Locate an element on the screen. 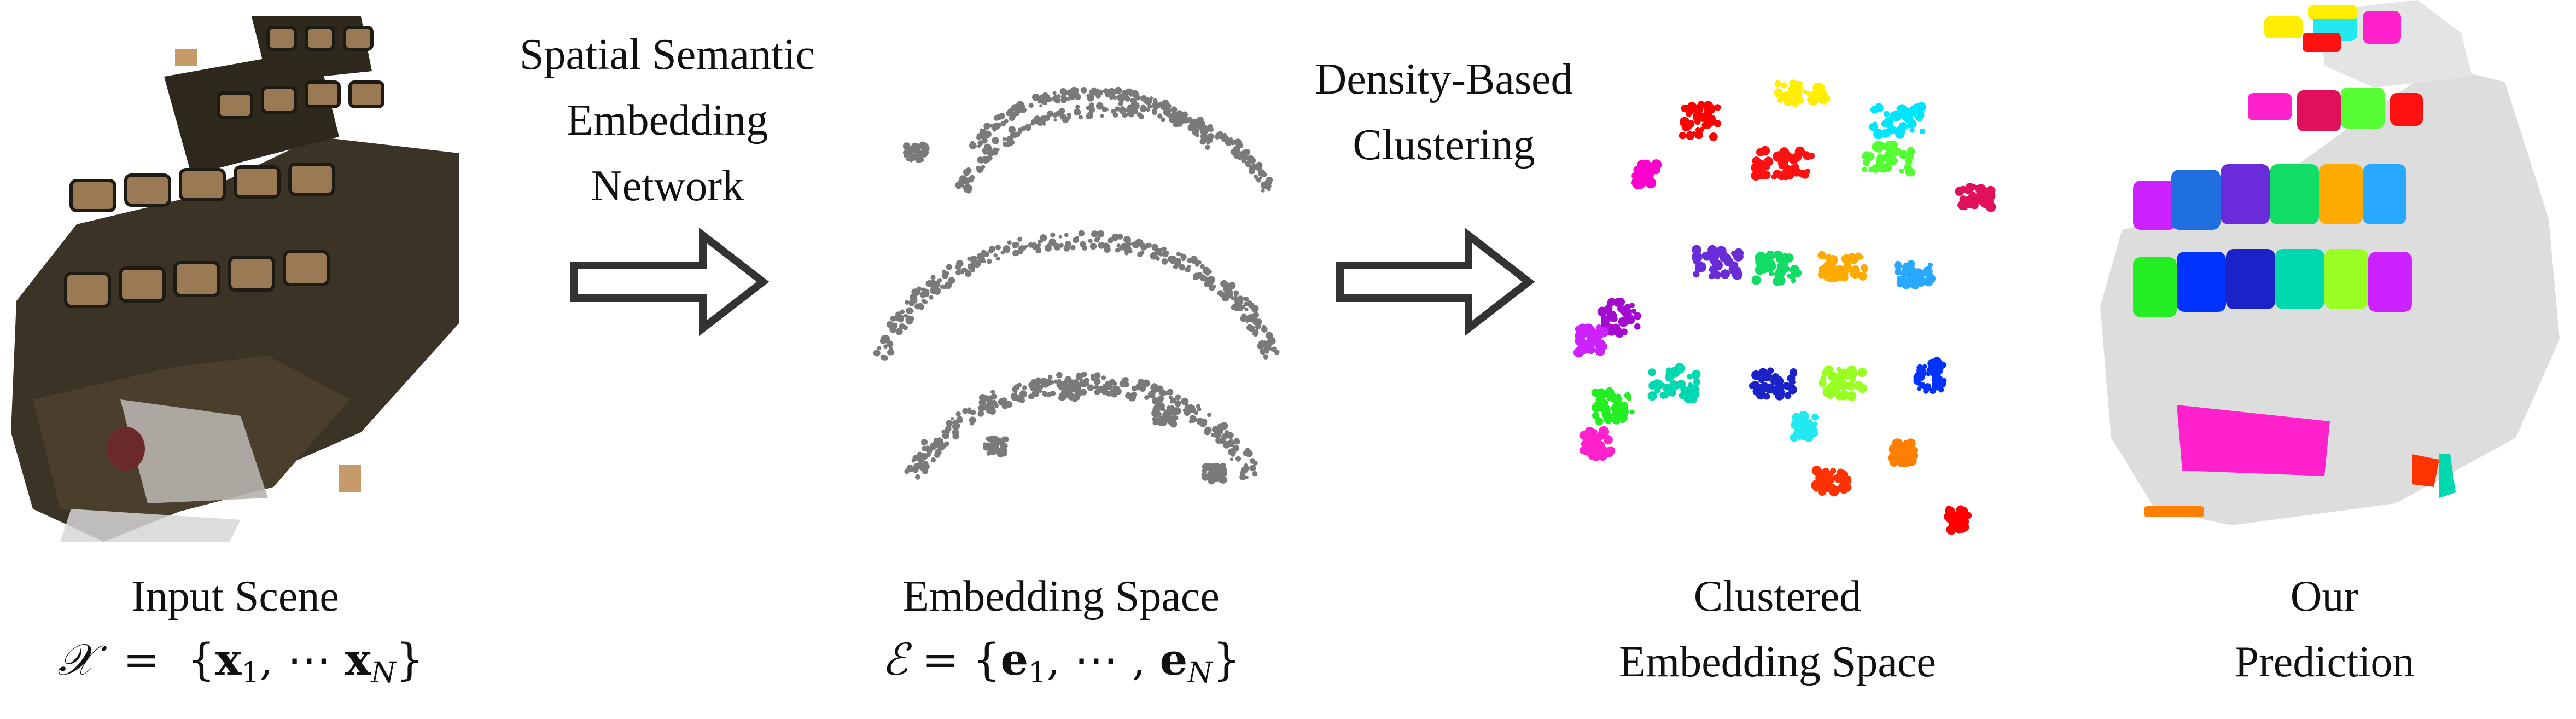  input-scene-pointcloud is located at coordinates (235, 279).